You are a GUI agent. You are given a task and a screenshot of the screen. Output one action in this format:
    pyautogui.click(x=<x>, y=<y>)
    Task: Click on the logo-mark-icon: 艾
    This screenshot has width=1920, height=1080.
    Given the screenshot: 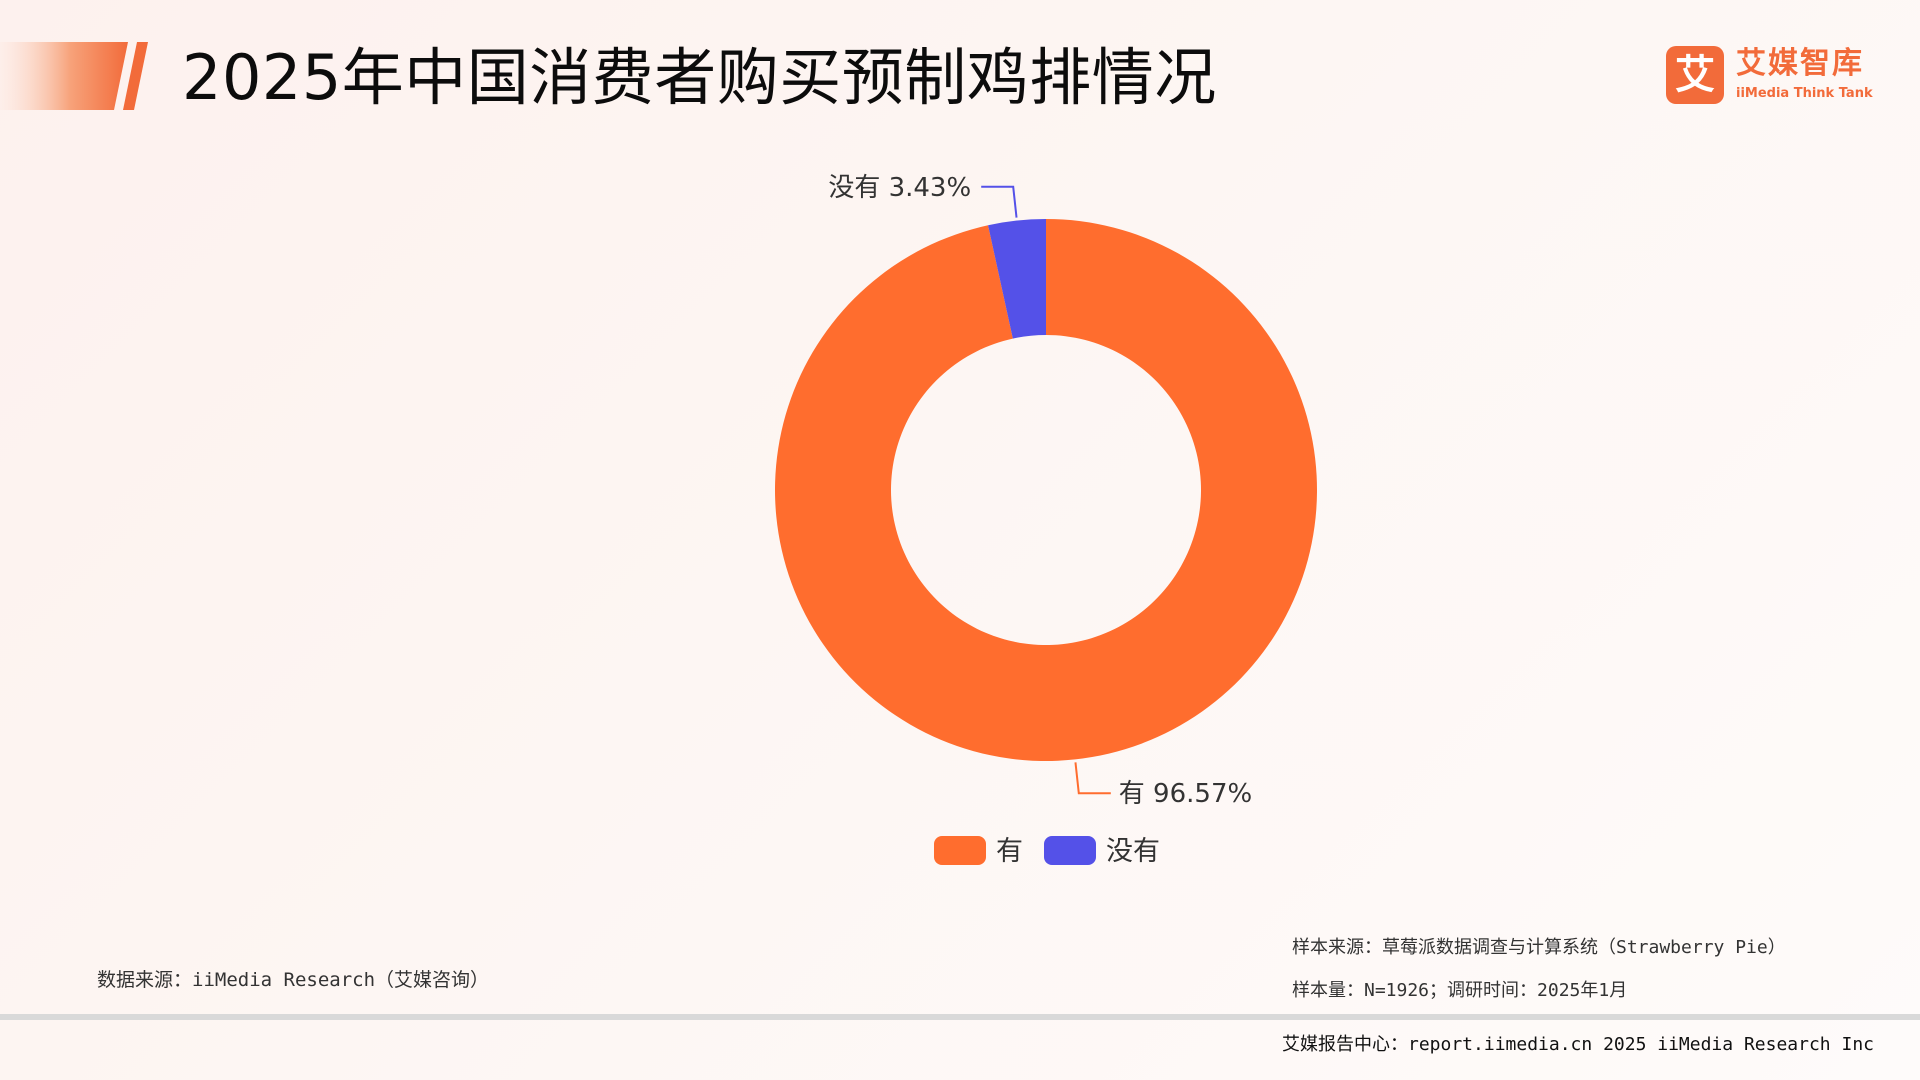 What is the action you would take?
    pyautogui.click(x=1695, y=75)
    